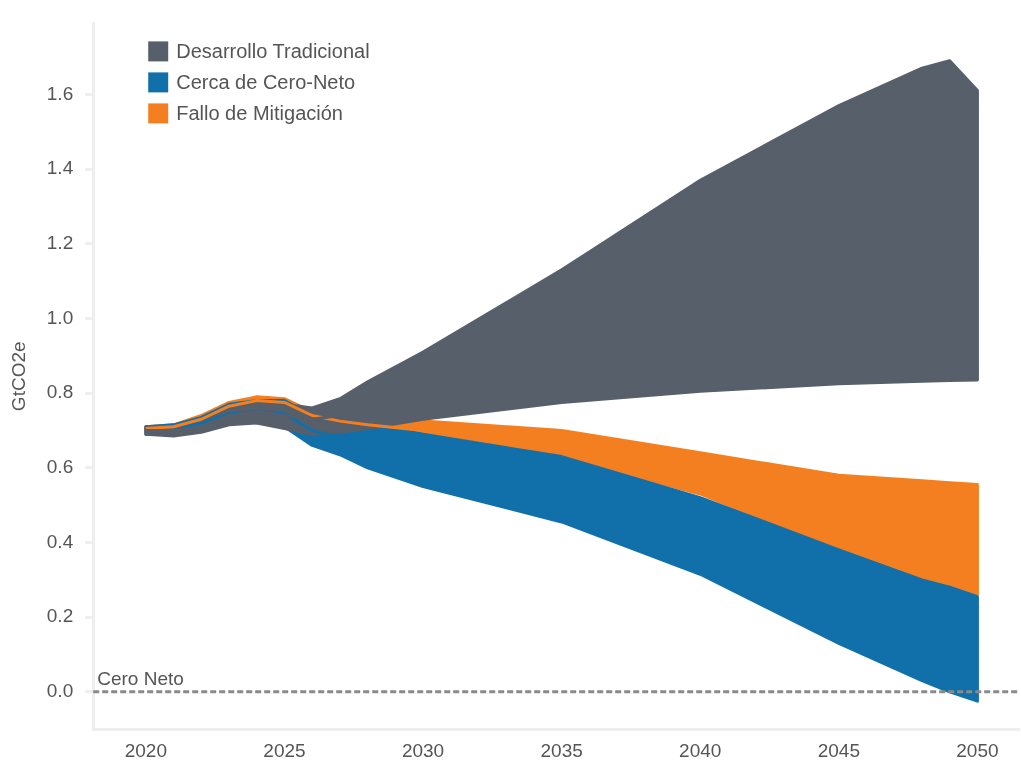 Image resolution: width=1021 pixels, height=770 pixels. What do you see at coordinates (561, 750) in the screenshot?
I see `x-tick-label: 2035` at bounding box center [561, 750].